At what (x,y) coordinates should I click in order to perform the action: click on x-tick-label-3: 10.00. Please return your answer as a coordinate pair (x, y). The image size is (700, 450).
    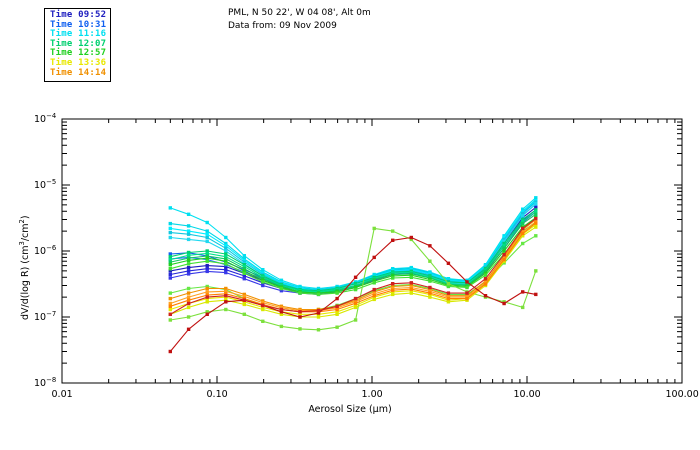
    Looking at the image, I should click on (527, 394).